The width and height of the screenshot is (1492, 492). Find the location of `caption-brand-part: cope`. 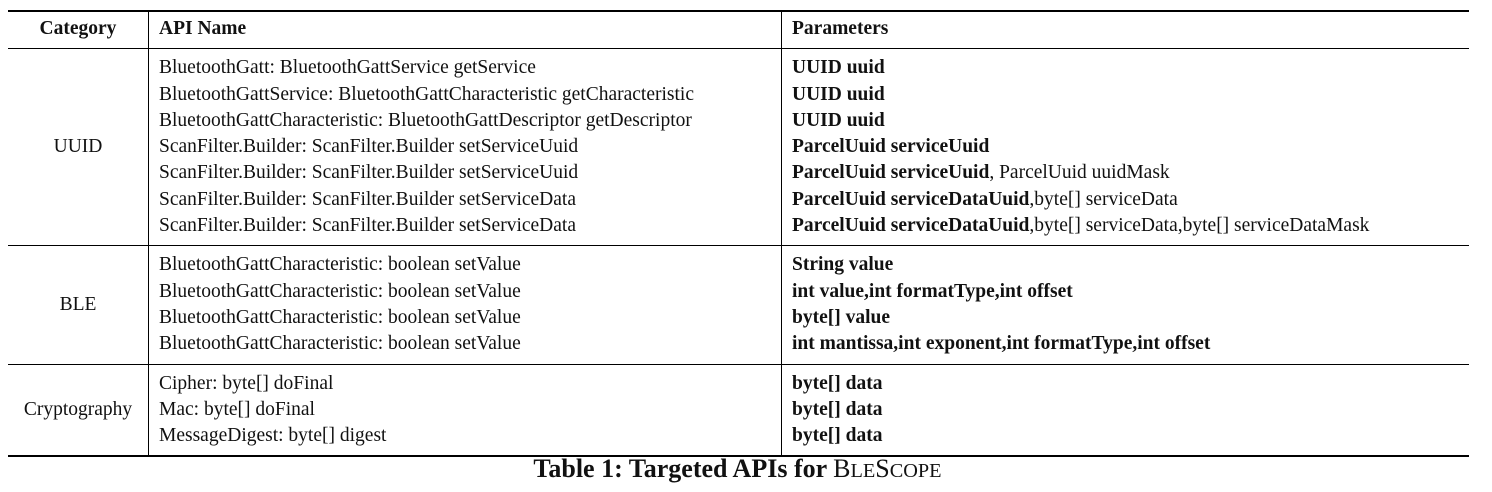

caption-brand-part: cope is located at coordinates (915, 471).